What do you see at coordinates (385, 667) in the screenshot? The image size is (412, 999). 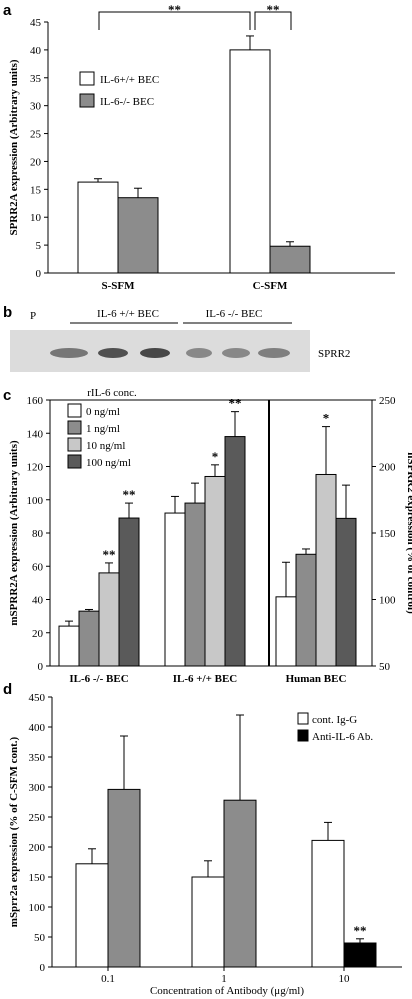 I see `y2-tick-label: 50` at bounding box center [385, 667].